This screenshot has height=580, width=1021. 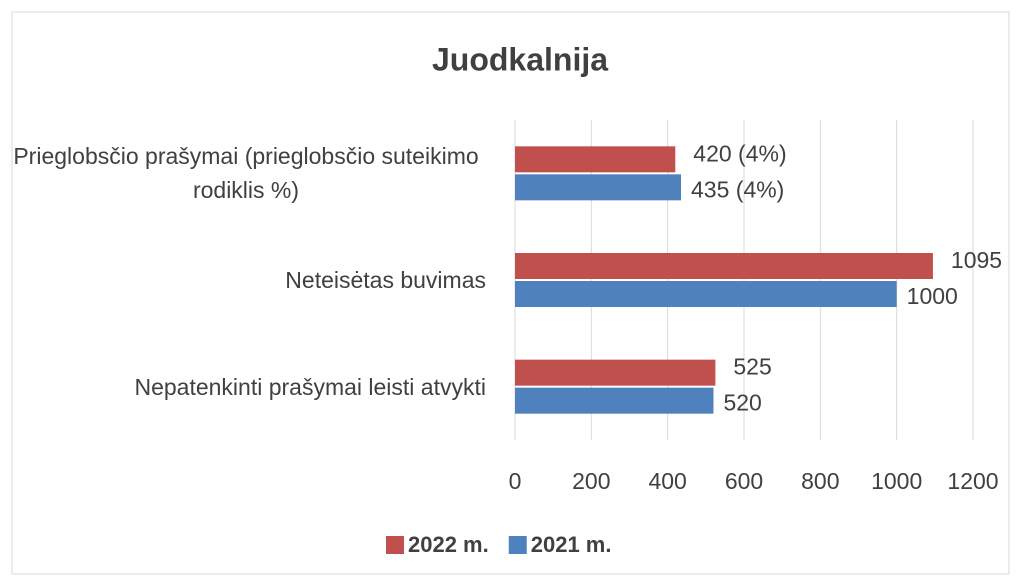 What do you see at coordinates (310, 386) in the screenshot?
I see `category-text: Nepatenkinti prašymai leisti atvykti` at bounding box center [310, 386].